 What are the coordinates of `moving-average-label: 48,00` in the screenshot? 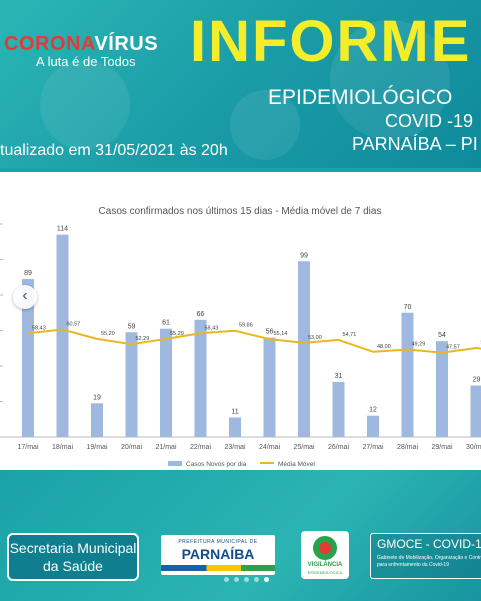 It's located at (384, 347).